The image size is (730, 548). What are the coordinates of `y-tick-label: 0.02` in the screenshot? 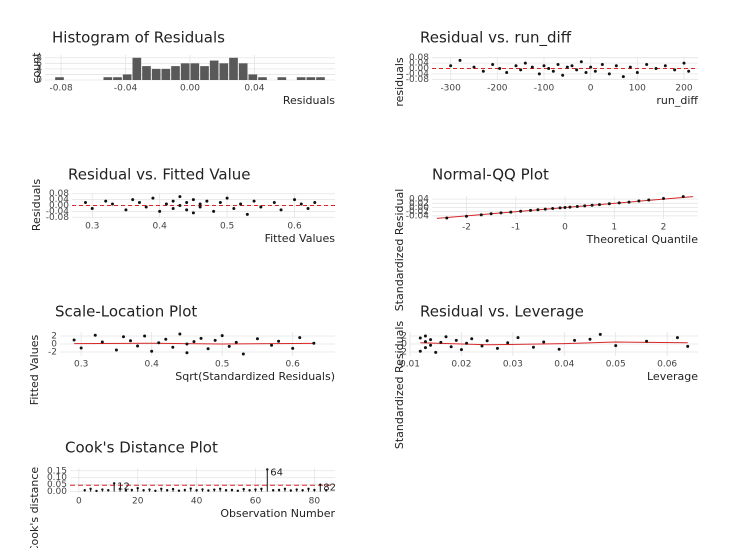 It's located at (419, 204).